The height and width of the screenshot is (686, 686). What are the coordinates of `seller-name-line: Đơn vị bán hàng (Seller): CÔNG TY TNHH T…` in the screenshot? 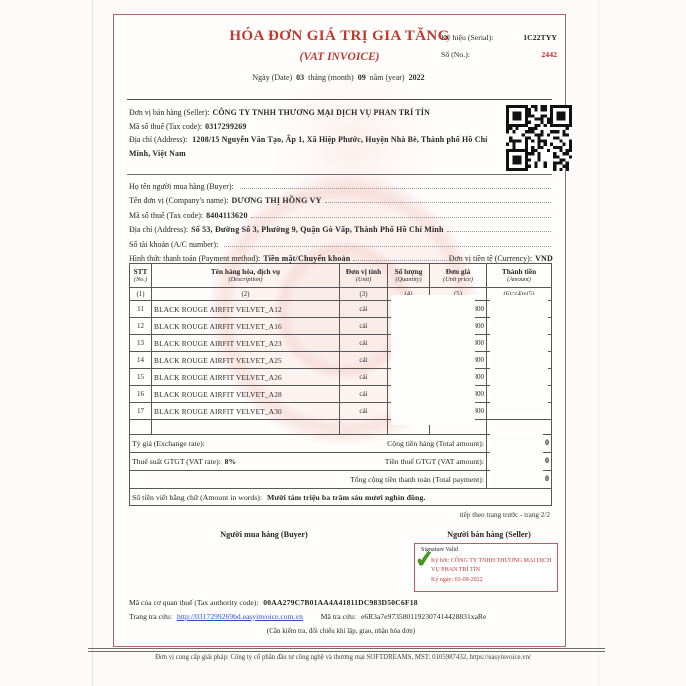 It's located at (312, 113).